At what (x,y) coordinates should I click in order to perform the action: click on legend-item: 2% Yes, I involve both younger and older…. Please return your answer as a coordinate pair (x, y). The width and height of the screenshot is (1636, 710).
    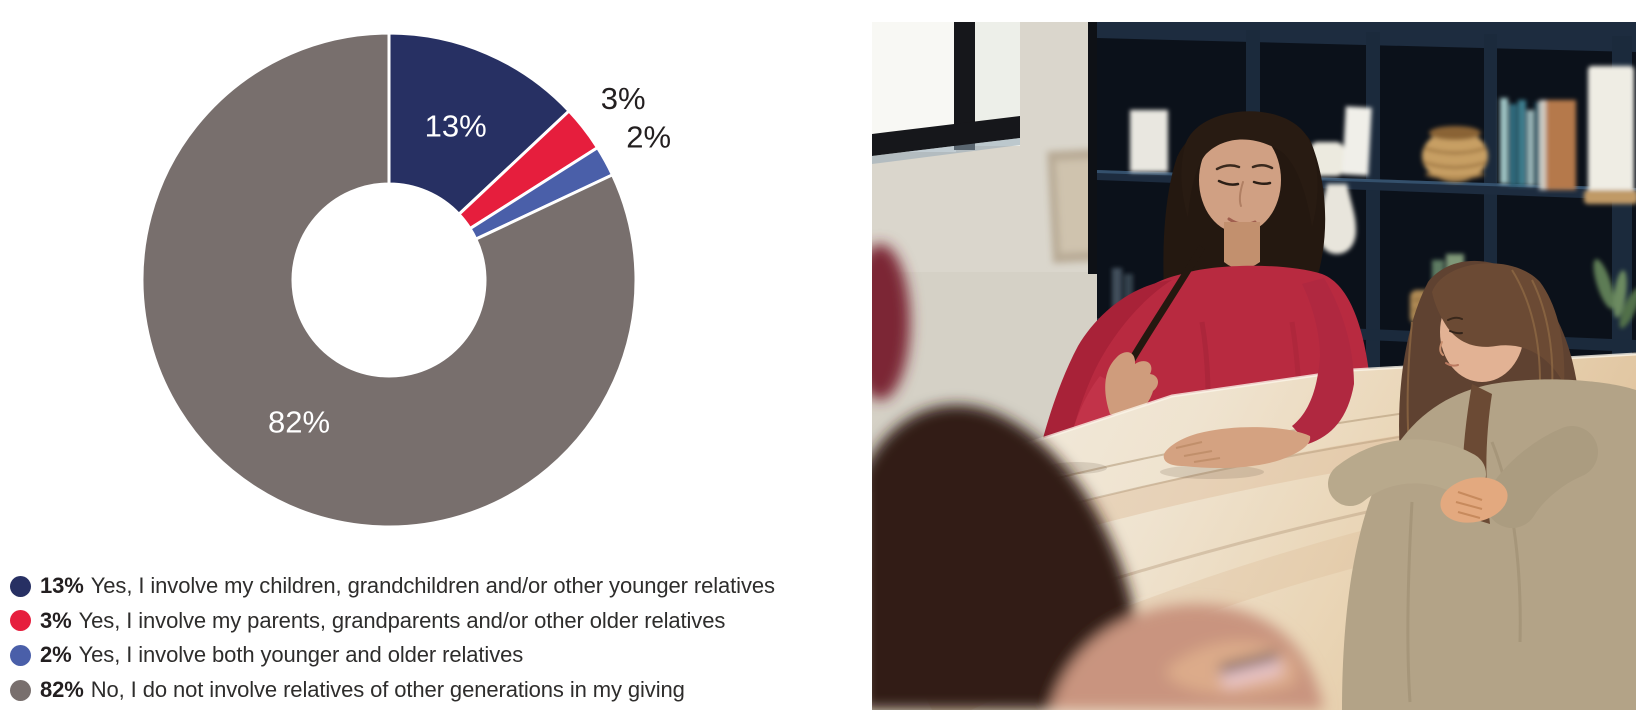
    Looking at the image, I should click on (392, 655).